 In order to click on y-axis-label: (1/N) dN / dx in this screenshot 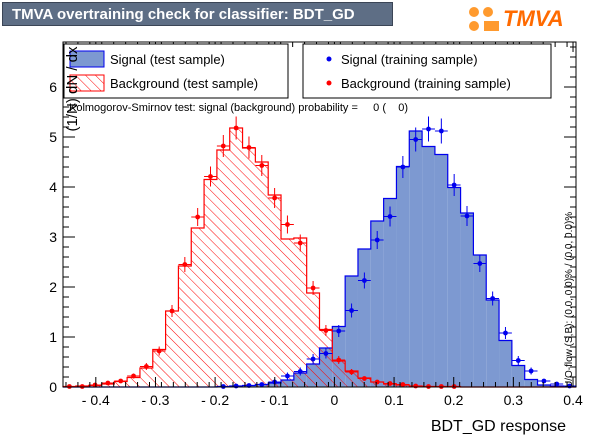, I will do `click(72, 89)`.